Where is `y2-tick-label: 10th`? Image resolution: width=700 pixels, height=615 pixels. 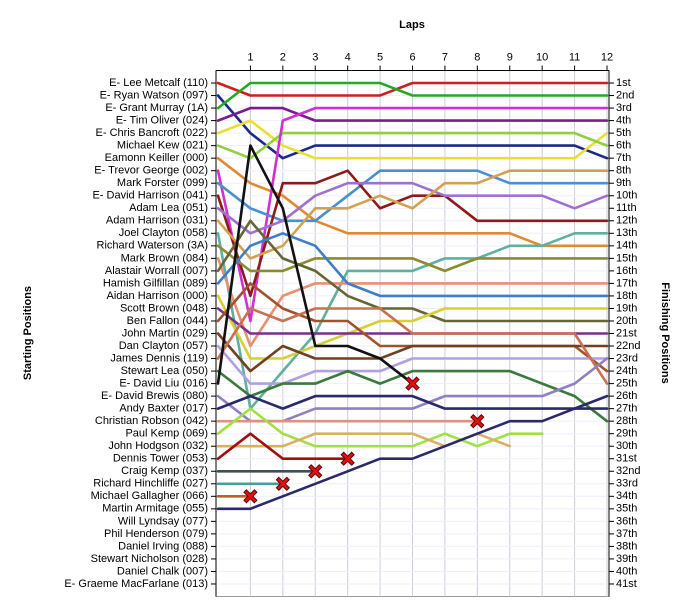
y2-tick-label: 10th is located at coordinates (626, 196).